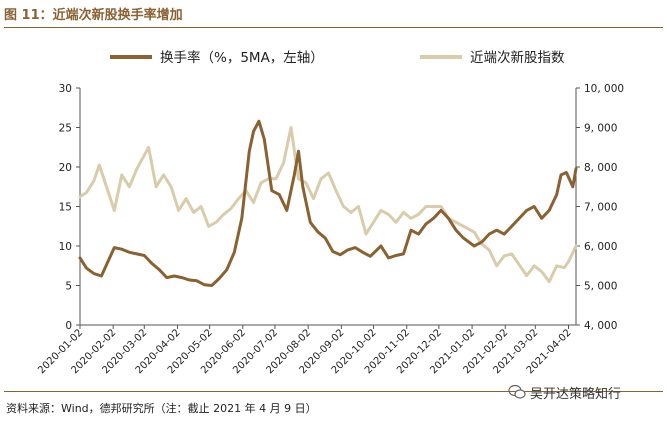 Image resolution: width=667 pixels, height=421 pixels. What do you see at coordinates (517, 392) in the screenshot?
I see `wechat-icon` at bounding box center [517, 392].